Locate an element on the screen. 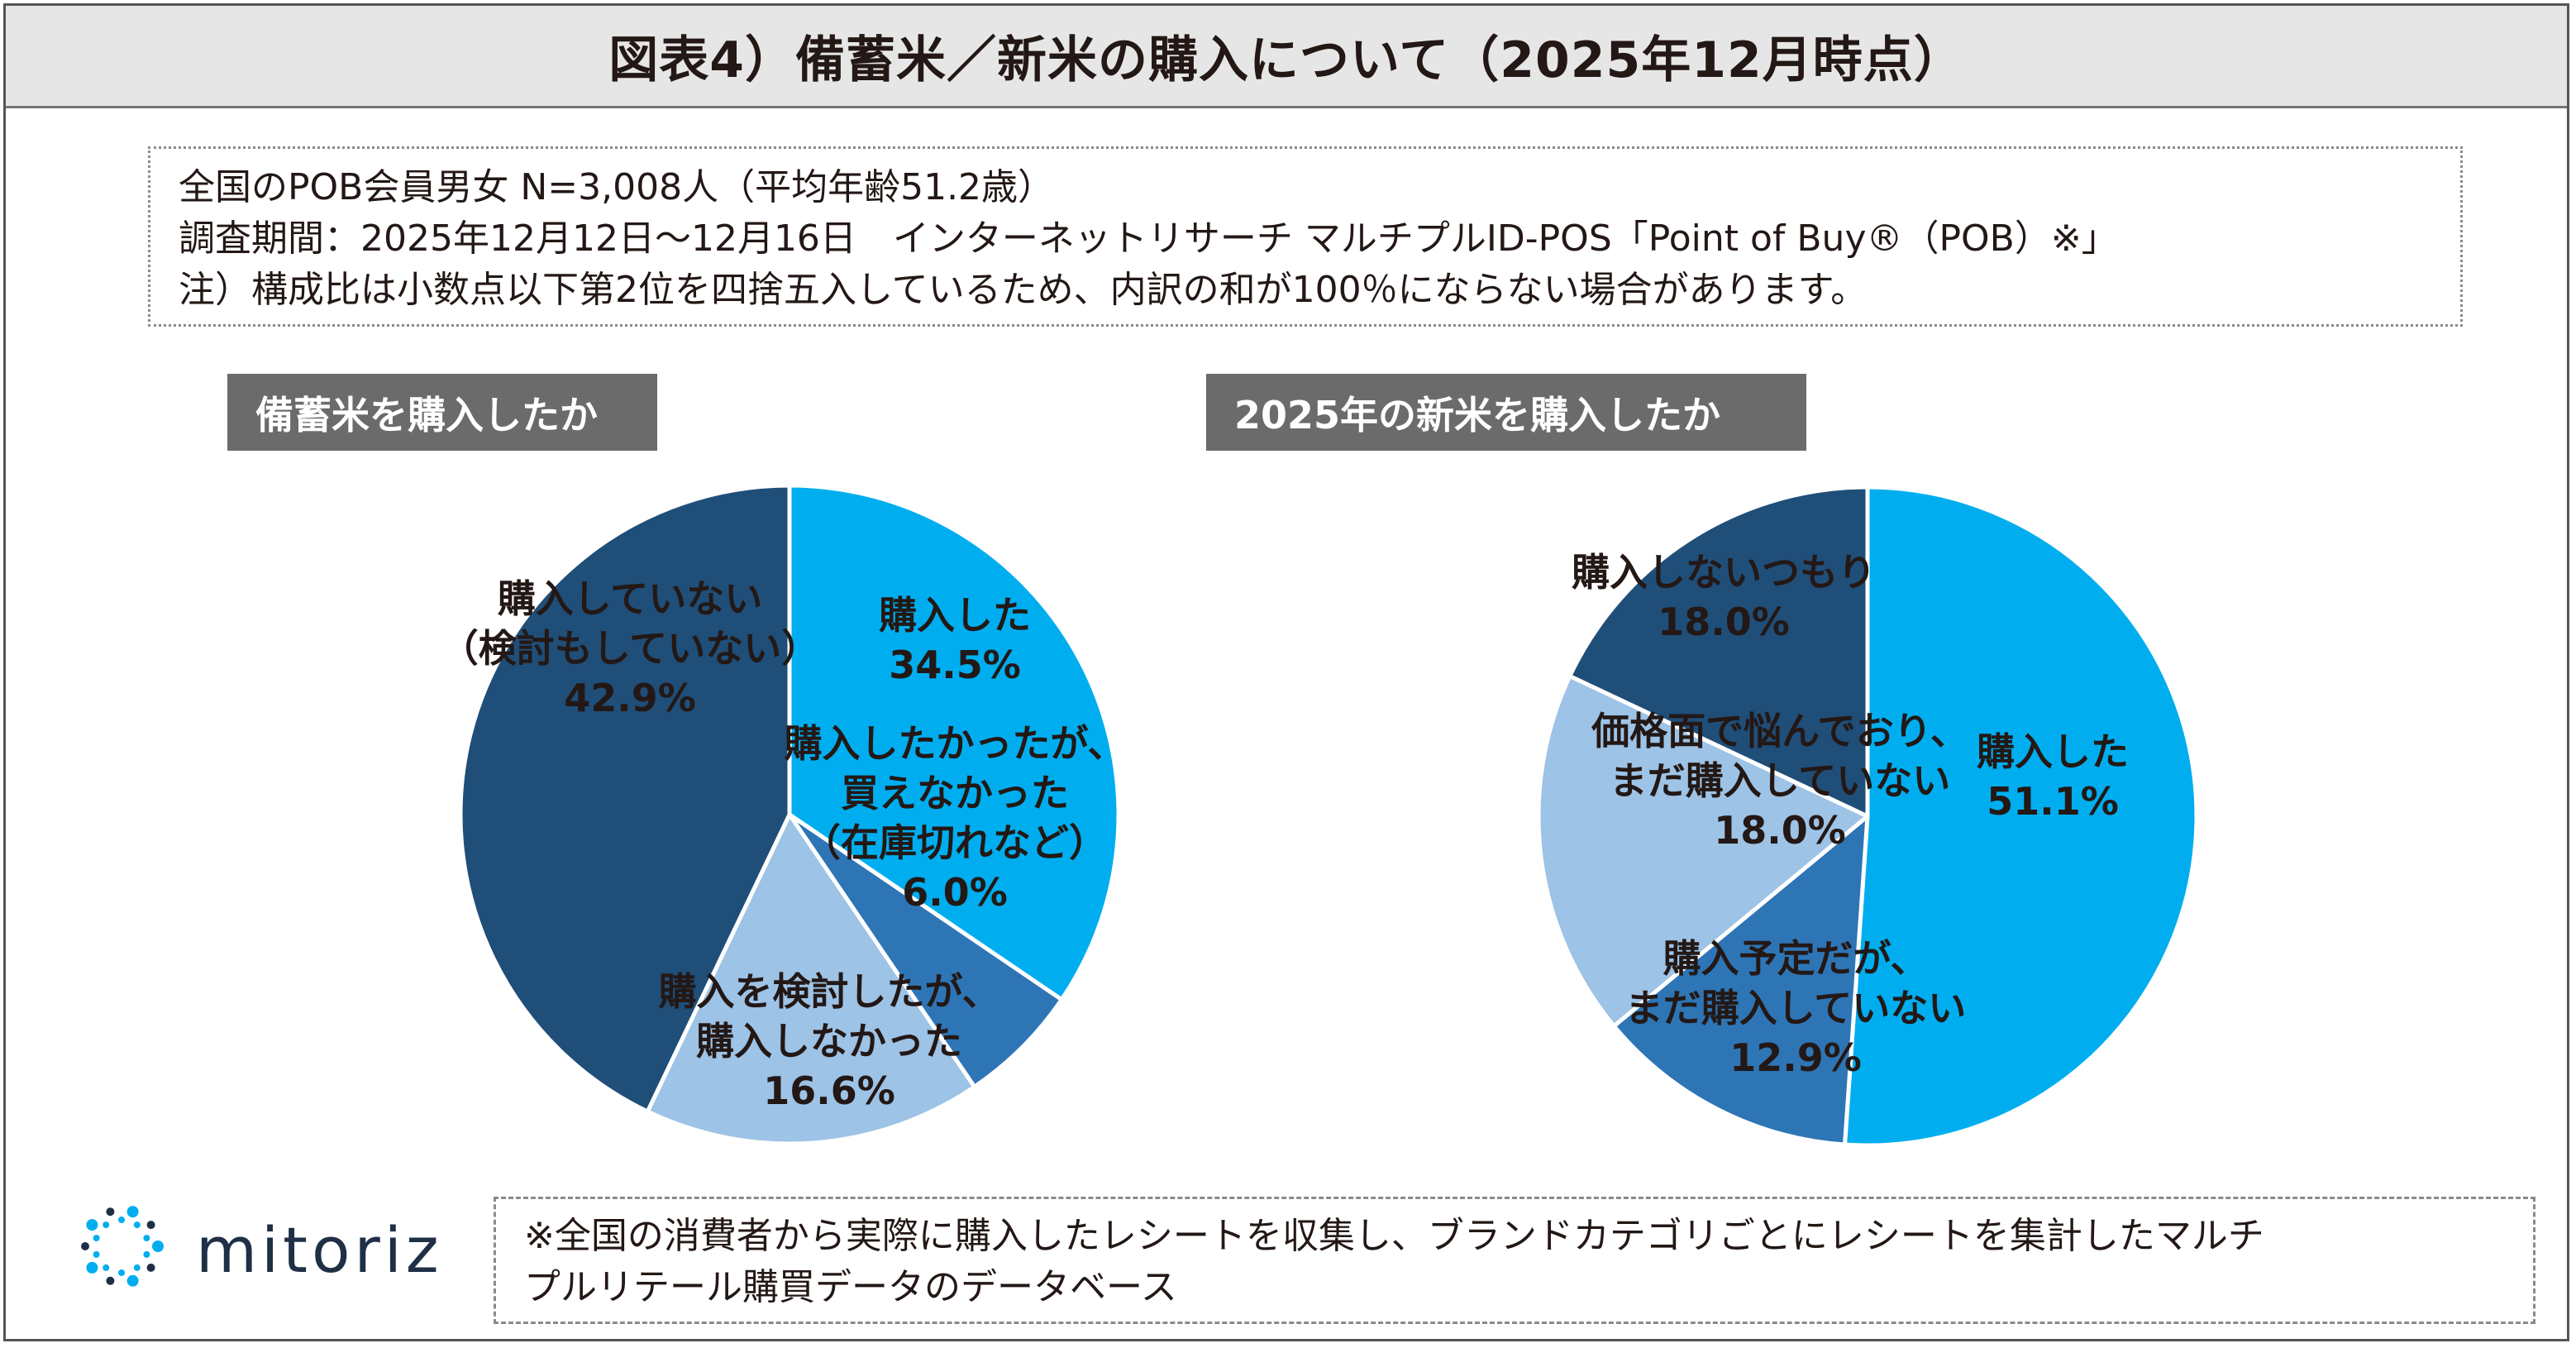 This screenshot has width=2576, height=1348. survey-info-line: 全国のPOB会員男女 N=3,008人（平均年齢51.2歳） is located at coordinates (617, 187).